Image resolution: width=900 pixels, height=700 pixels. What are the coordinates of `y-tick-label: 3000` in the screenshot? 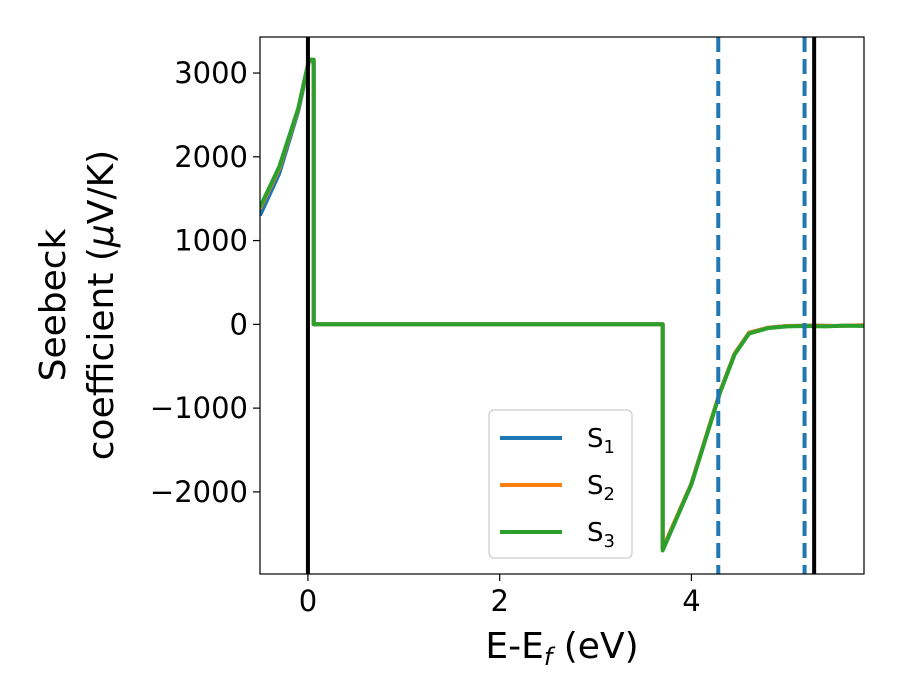 It's located at (211, 73).